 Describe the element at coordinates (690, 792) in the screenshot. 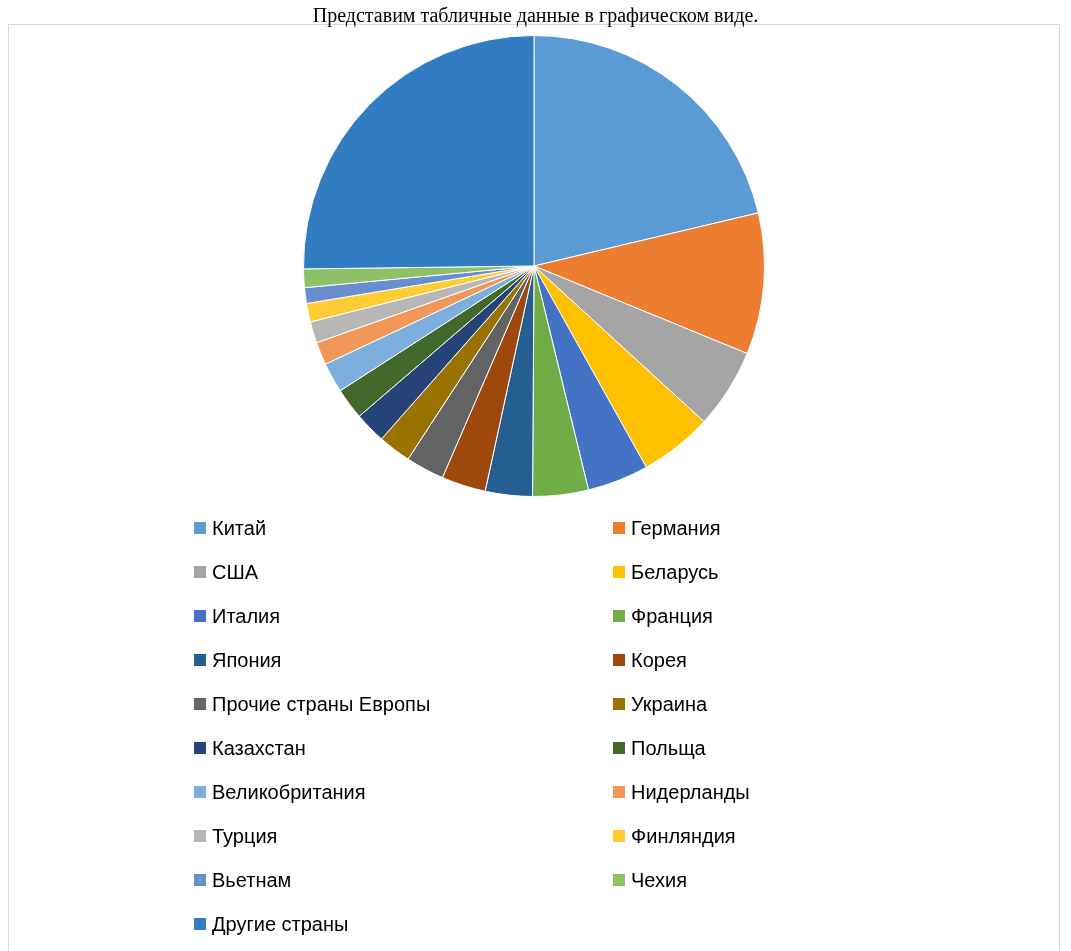

I see `legend-label: Нидерланды` at that location.